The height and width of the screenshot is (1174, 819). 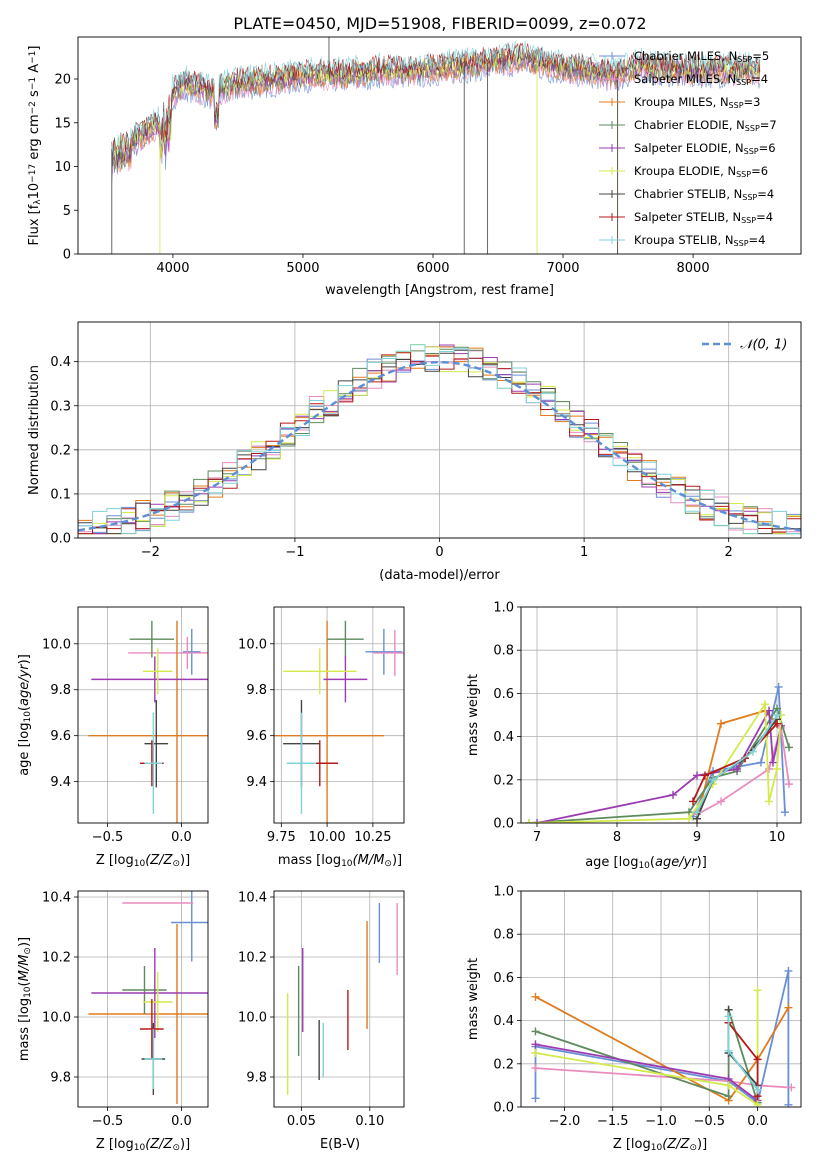 What do you see at coordinates (56, 958) in the screenshot?
I see `y-tick-label: 10.2` at bounding box center [56, 958].